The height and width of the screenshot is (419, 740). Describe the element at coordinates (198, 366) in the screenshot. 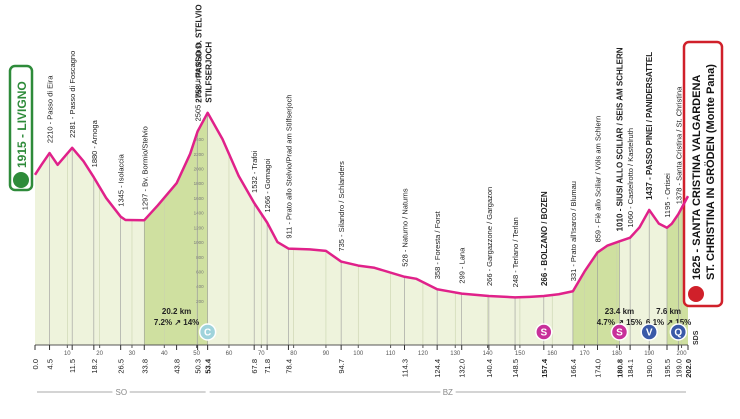

I see `x-tick-label: 50.3` at that location.